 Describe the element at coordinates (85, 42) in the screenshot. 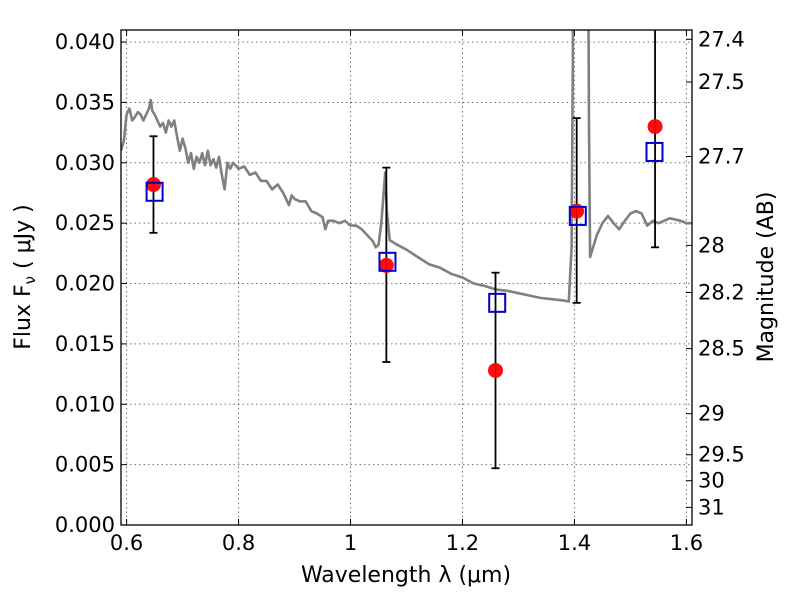

I see `y-tick-label: 0.040` at that location.